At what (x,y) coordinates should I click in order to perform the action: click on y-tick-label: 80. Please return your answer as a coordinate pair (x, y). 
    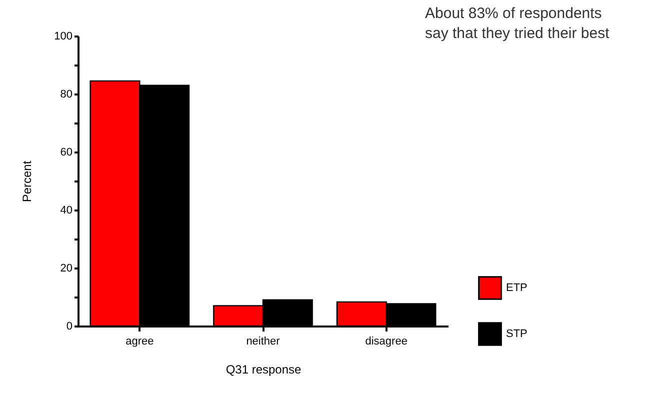
    Looking at the image, I should click on (66, 94).